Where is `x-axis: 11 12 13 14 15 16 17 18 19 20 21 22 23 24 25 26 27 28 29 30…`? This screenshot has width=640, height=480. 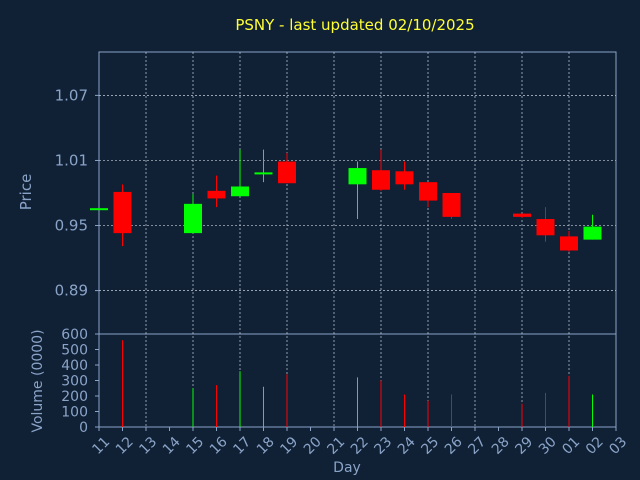
x-axis: 11 12 13 14 15 16 17 18 19 20 21 22 23 24 25 26 27 28 29 30… is located at coordinates (359, 442).